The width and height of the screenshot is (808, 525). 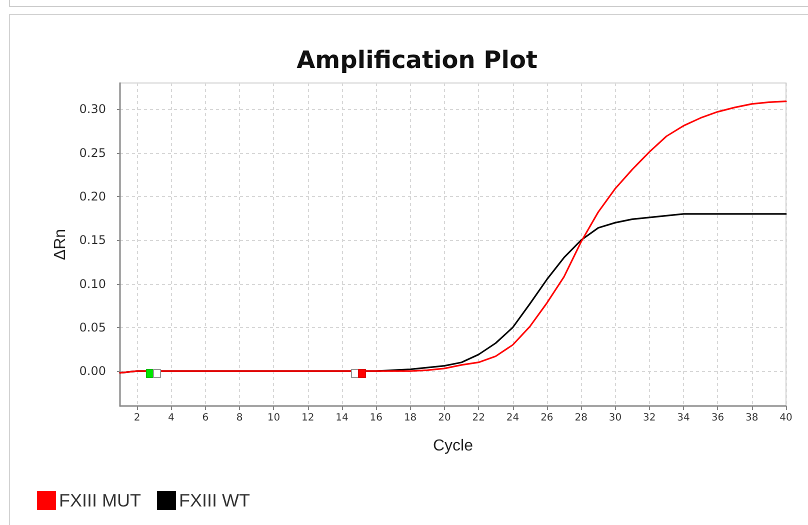 What do you see at coordinates (239, 418) in the screenshot?
I see `x-tick-label: 8` at bounding box center [239, 418].